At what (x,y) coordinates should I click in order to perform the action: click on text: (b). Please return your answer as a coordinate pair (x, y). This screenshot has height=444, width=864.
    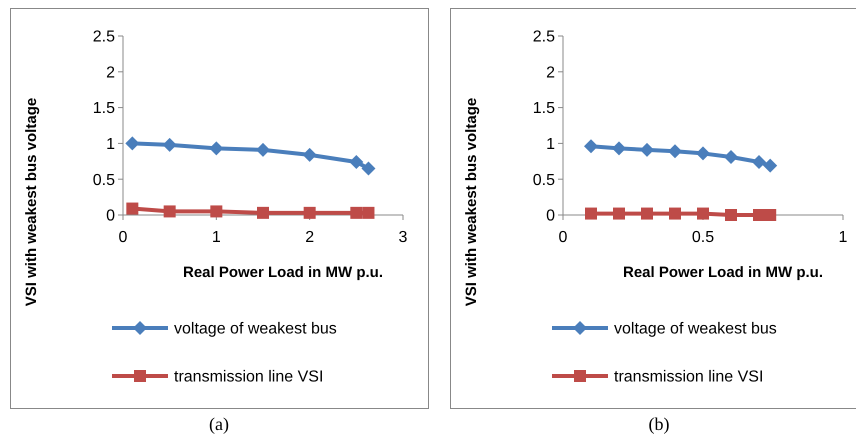
    Looking at the image, I should click on (659, 424).